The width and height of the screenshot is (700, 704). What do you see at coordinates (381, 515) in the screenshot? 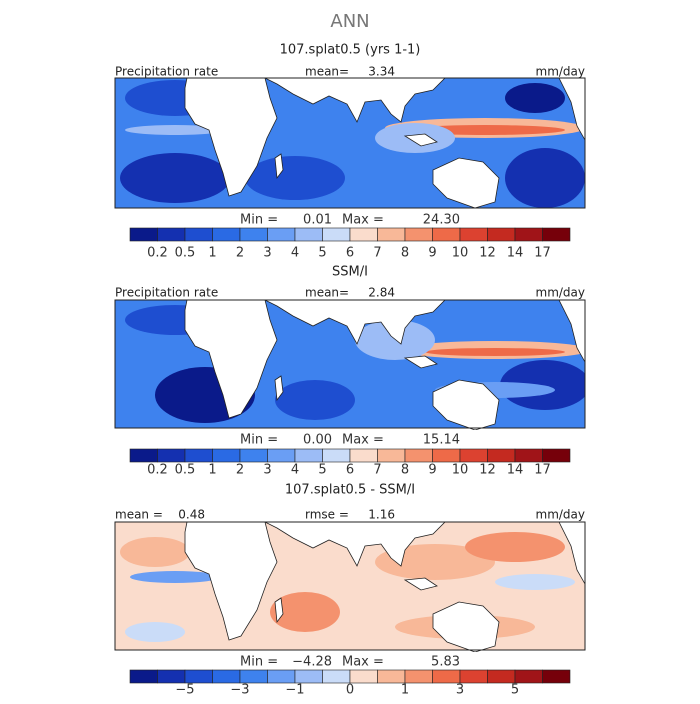
I see `stat-value: 1.16` at bounding box center [381, 515].